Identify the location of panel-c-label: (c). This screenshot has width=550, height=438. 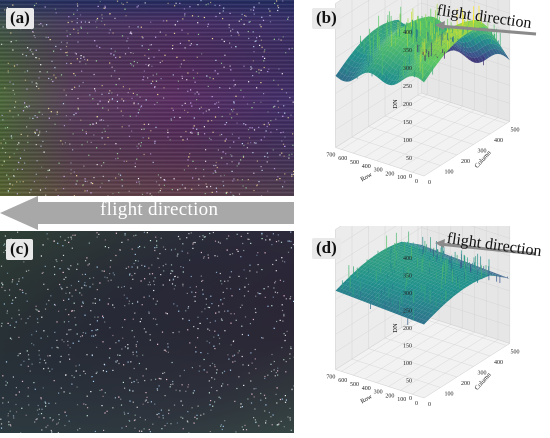
(19, 249).